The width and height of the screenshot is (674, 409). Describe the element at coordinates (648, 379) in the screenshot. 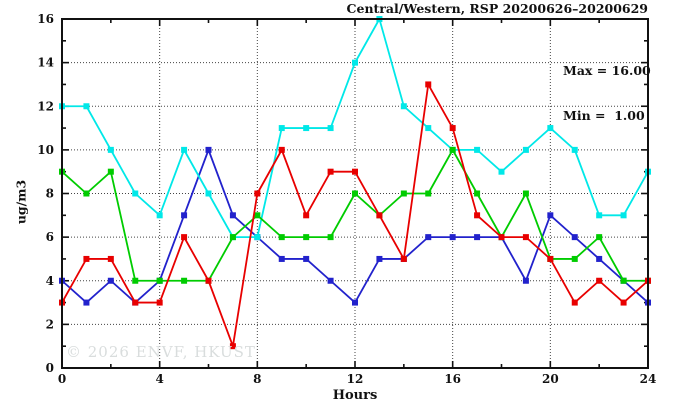

I see `svg-text: 24` at that location.